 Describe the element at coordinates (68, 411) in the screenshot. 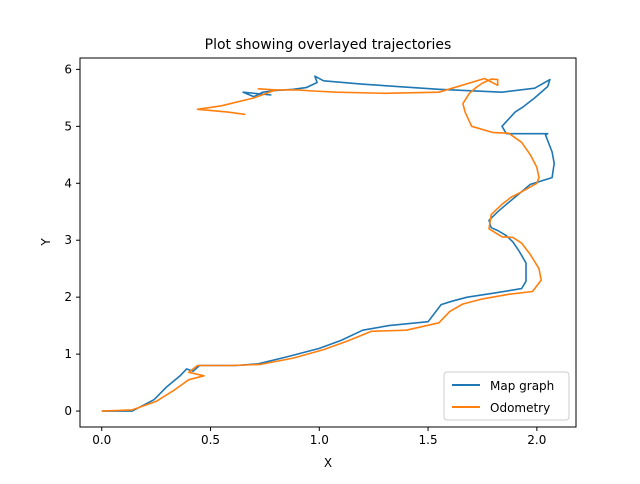

I see `y-tick-label: 0` at that location.